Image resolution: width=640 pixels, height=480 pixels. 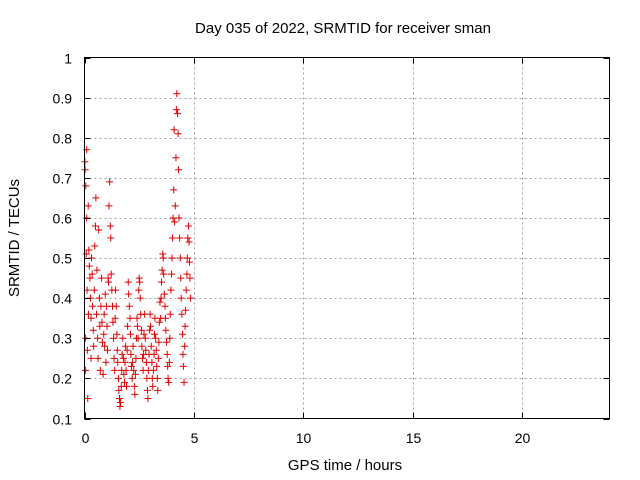 I want to click on x-axis-label: GPS time / hours, so click(x=345, y=465).